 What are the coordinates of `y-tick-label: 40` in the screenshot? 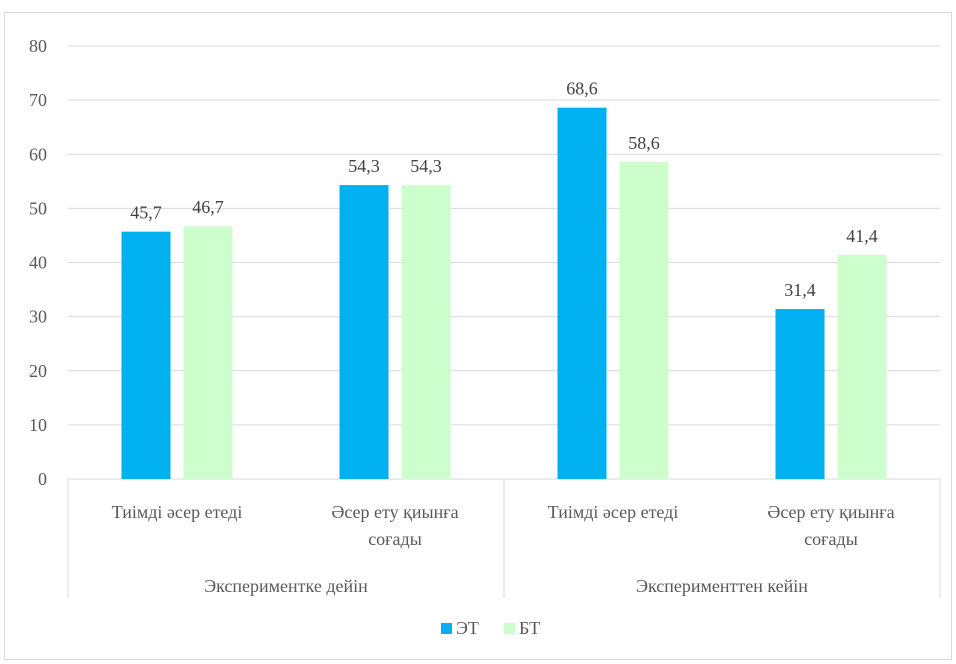 It's located at (38, 263).